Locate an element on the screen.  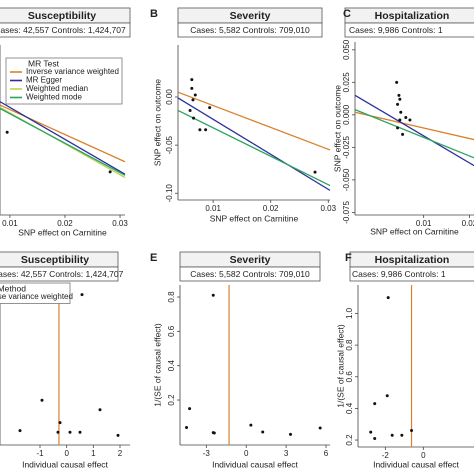
legend-label: Weighted median is located at coordinates (57, 88).